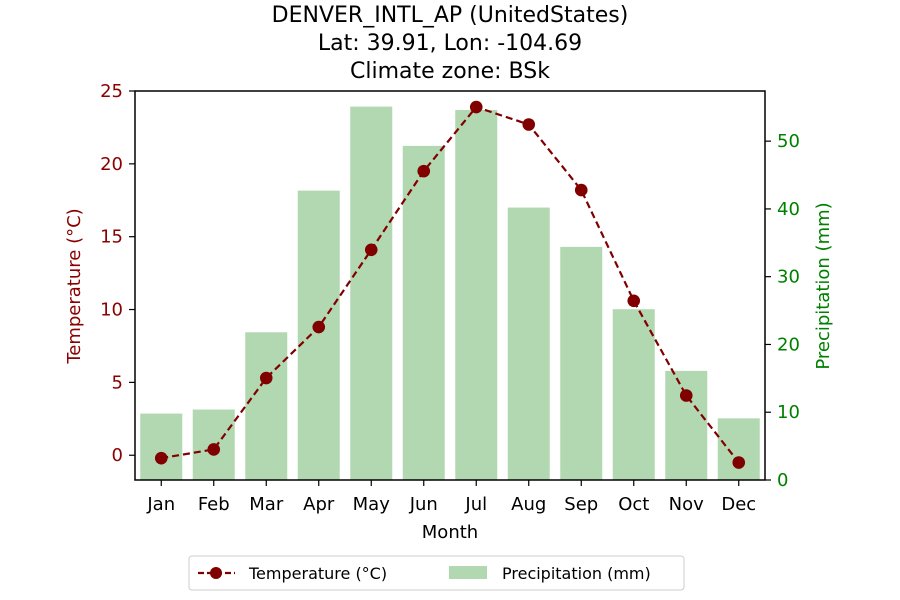 This screenshot has width=900, height=600. What do you see at coordinates (450, 15) in the screenshot?
I see `title-line: DENVER_INTL_AP (UnitedStates)` at bounding box center [450, 15].